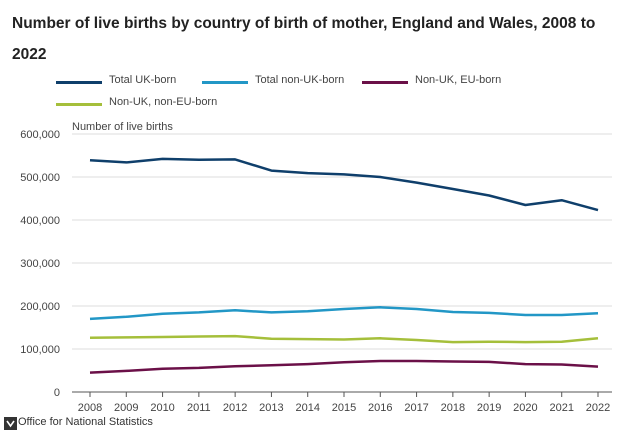  I want to click on x-tick-label: 2019, so click(489, 408).